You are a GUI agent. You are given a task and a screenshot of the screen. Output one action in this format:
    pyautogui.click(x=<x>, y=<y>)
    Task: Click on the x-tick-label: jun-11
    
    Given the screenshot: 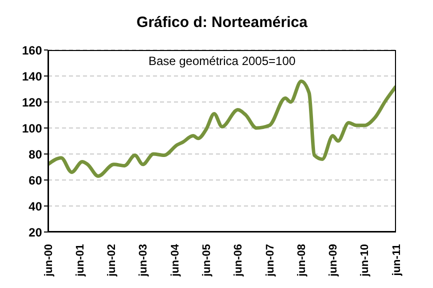 What is the action you would take?
    pyautogui.click(x=396, y=260)
    